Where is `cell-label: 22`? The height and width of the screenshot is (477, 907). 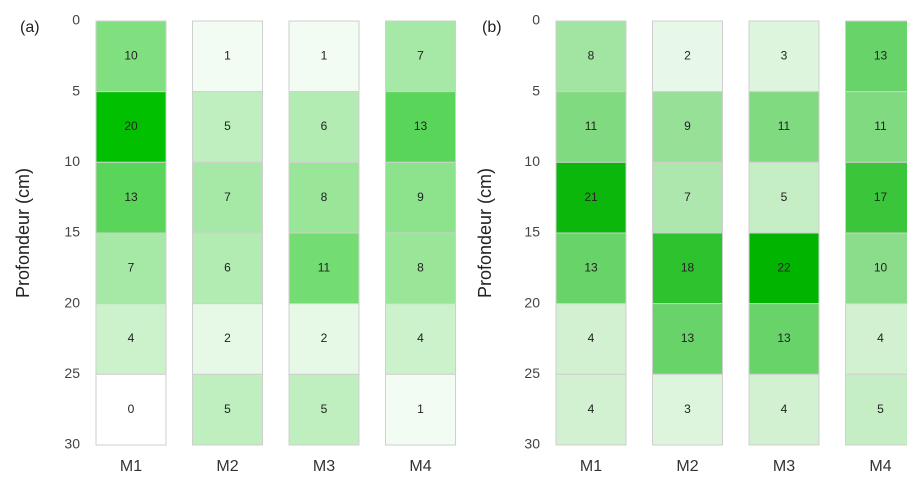 cell-label: 22 is located at coordinates (784, 268).